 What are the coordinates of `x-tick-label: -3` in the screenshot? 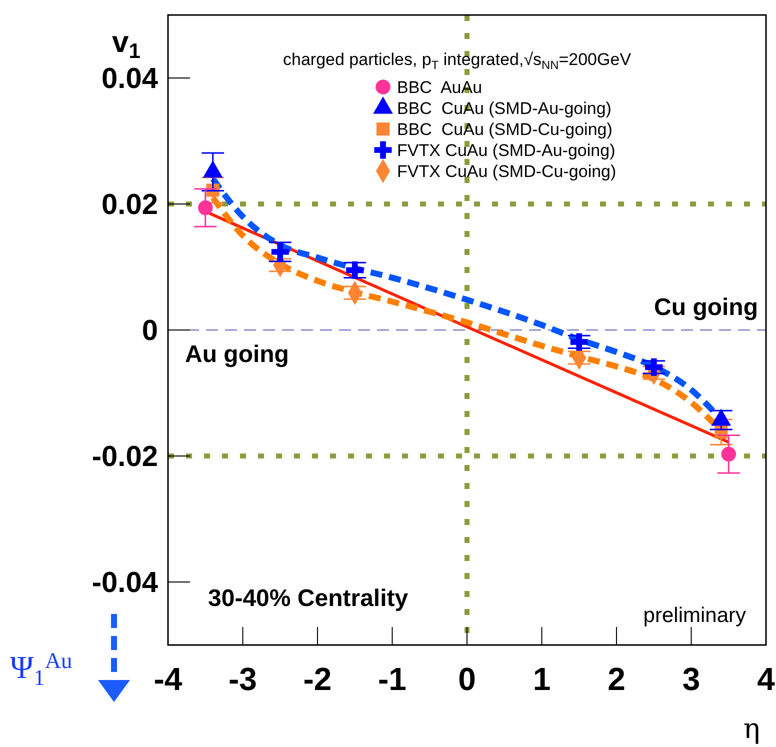 It's located at (242, 679).